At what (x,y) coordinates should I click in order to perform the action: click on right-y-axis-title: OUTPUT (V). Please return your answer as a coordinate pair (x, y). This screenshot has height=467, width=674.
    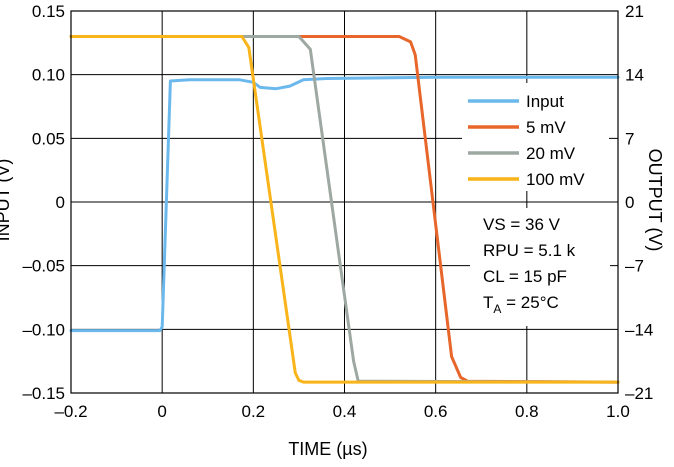
    Looking at the image, I should click on (655, 200).